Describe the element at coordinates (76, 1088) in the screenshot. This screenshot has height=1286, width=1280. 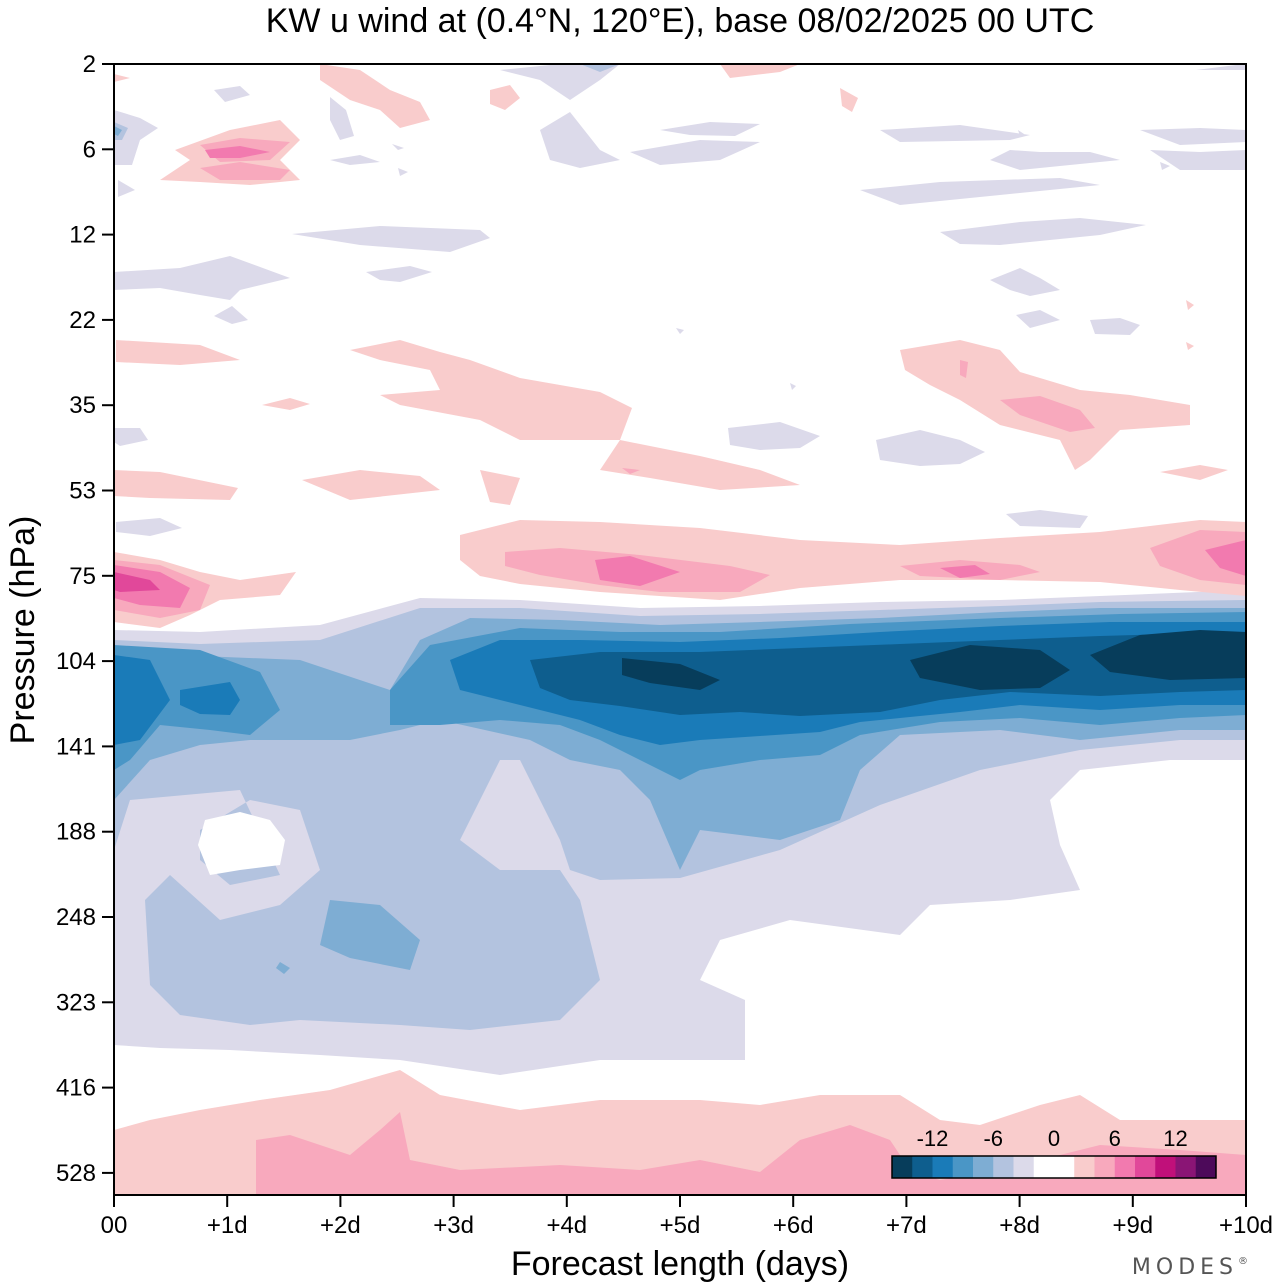
I see `y-tick-label: 416` at that location.